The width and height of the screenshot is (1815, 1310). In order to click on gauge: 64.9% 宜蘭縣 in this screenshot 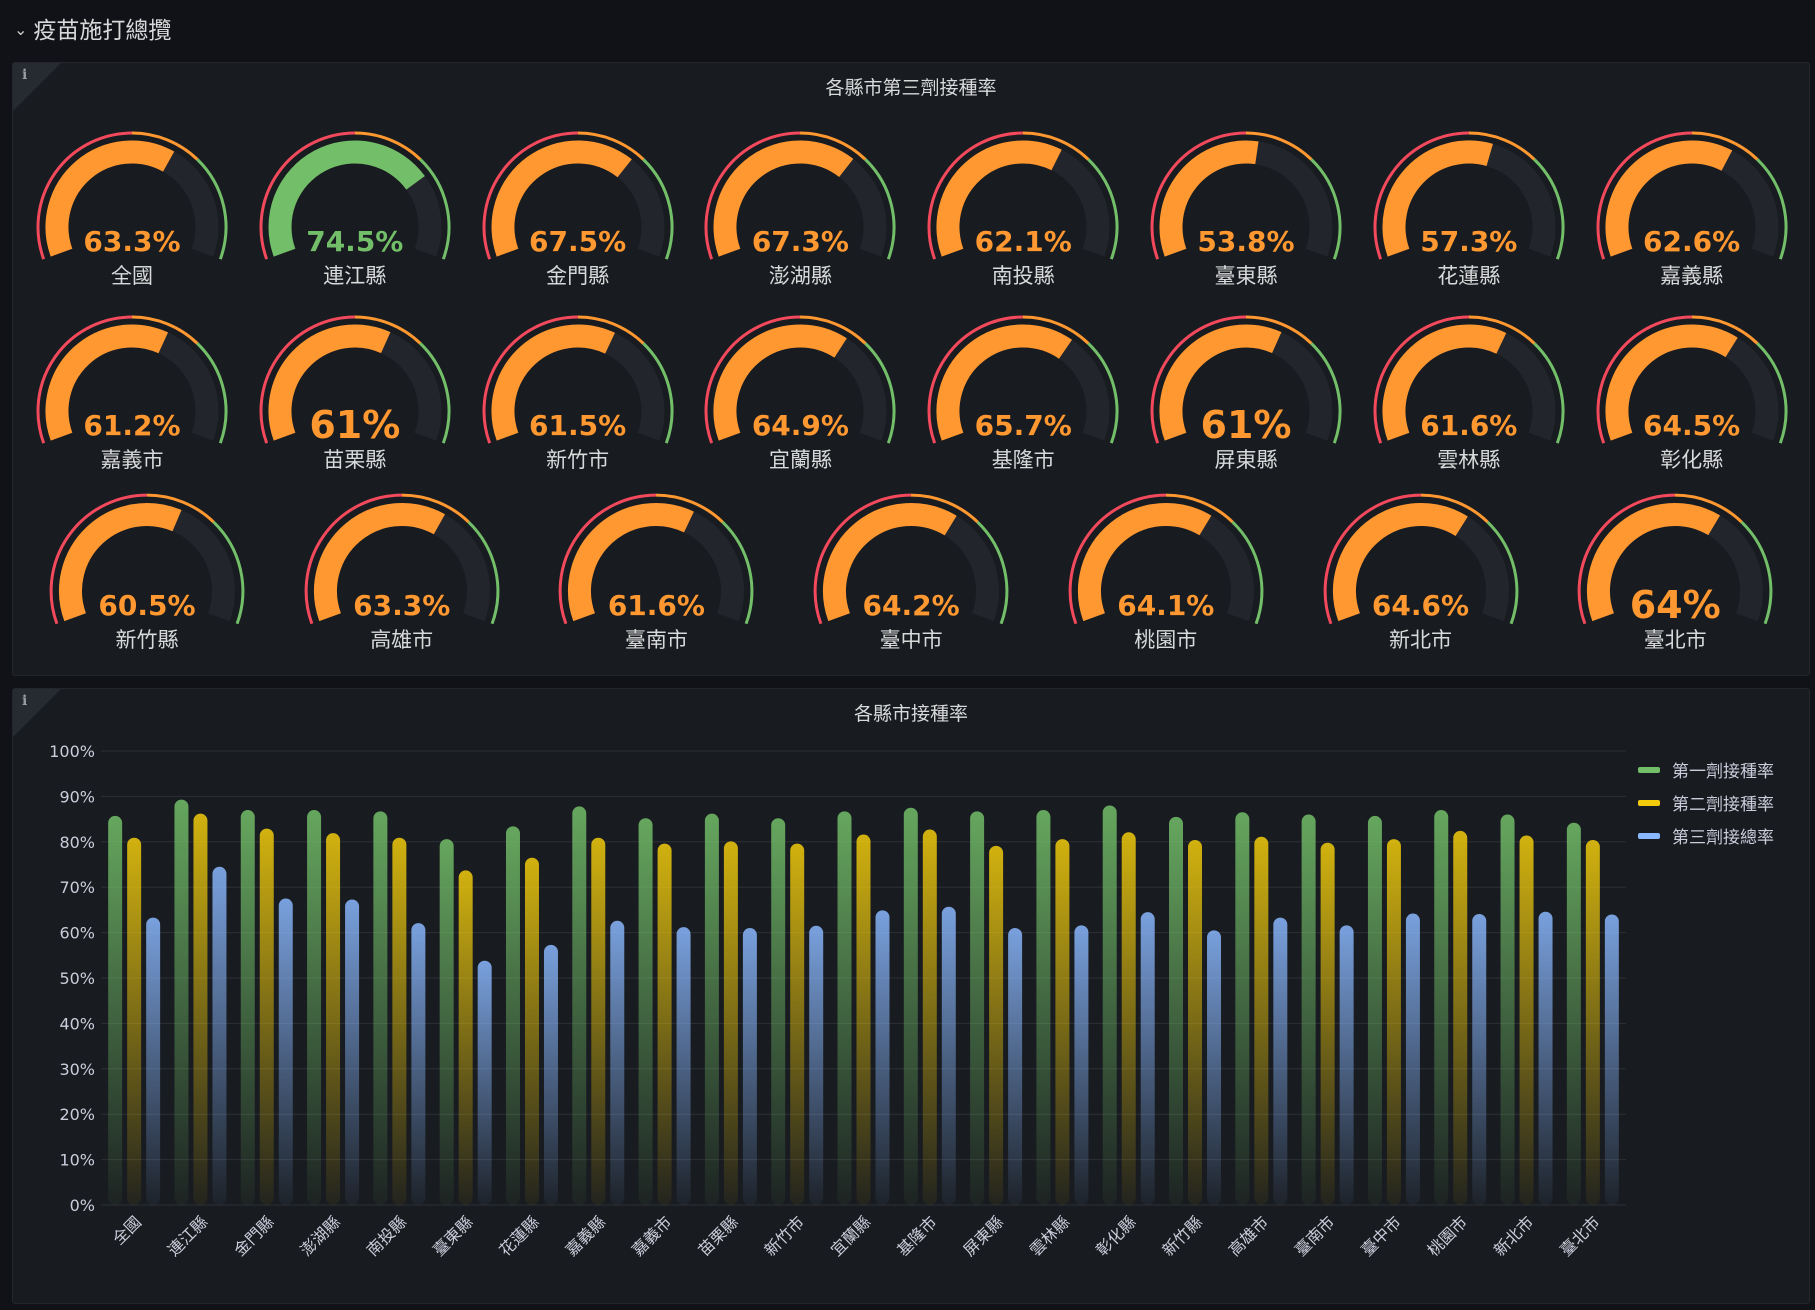, I will do `click(800, 401)`.